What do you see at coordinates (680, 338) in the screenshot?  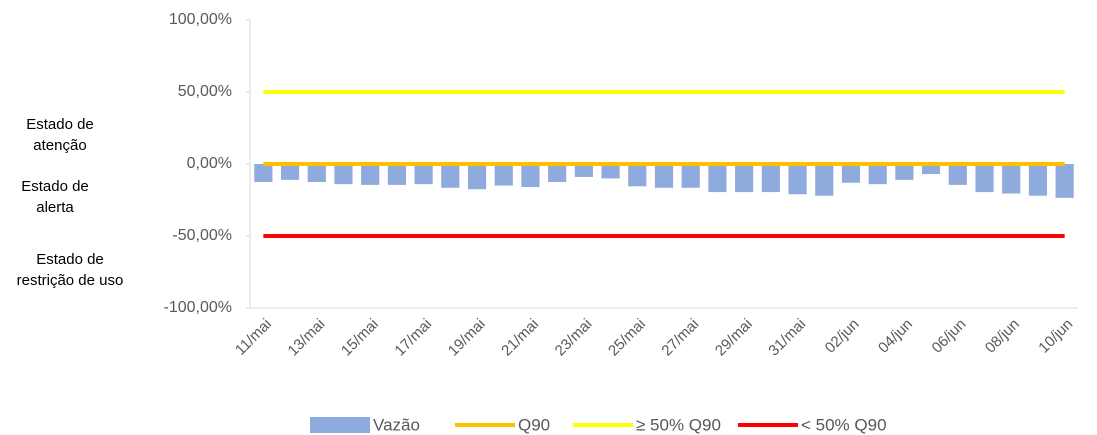 I see `x-tick-label: 27/mai` at bounding box center [680, 338].